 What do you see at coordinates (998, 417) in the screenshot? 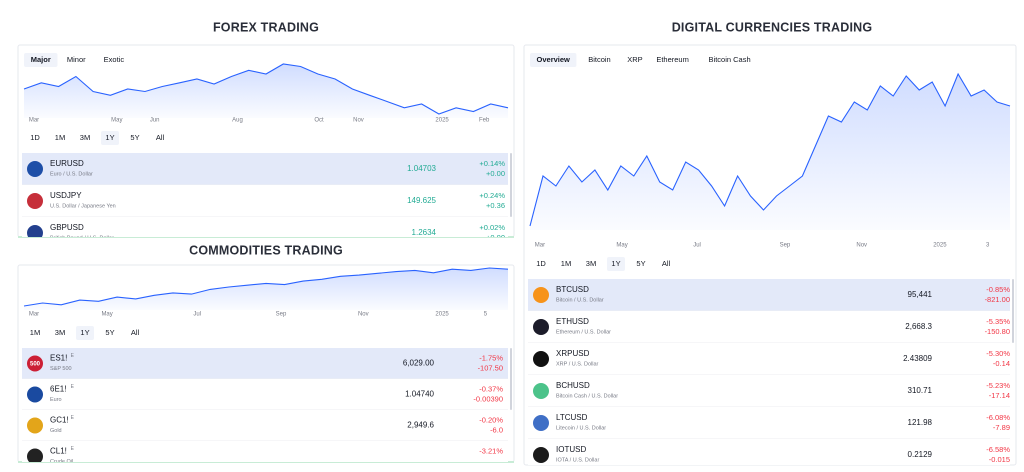
I see `row-change-pct: -6.08%` at bounding box center [998, 417].